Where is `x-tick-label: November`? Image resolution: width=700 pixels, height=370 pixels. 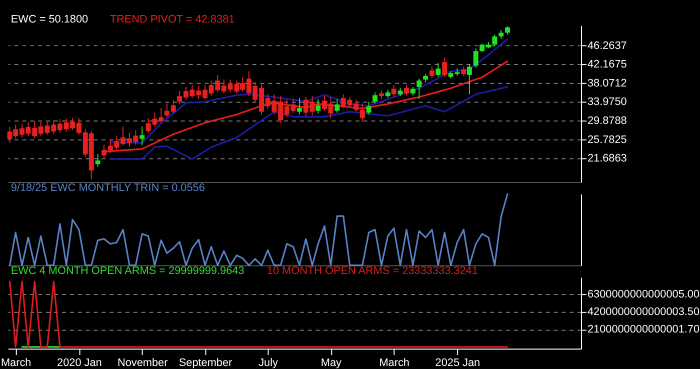
x-tick-label: November is located at coordinates (142, 362).